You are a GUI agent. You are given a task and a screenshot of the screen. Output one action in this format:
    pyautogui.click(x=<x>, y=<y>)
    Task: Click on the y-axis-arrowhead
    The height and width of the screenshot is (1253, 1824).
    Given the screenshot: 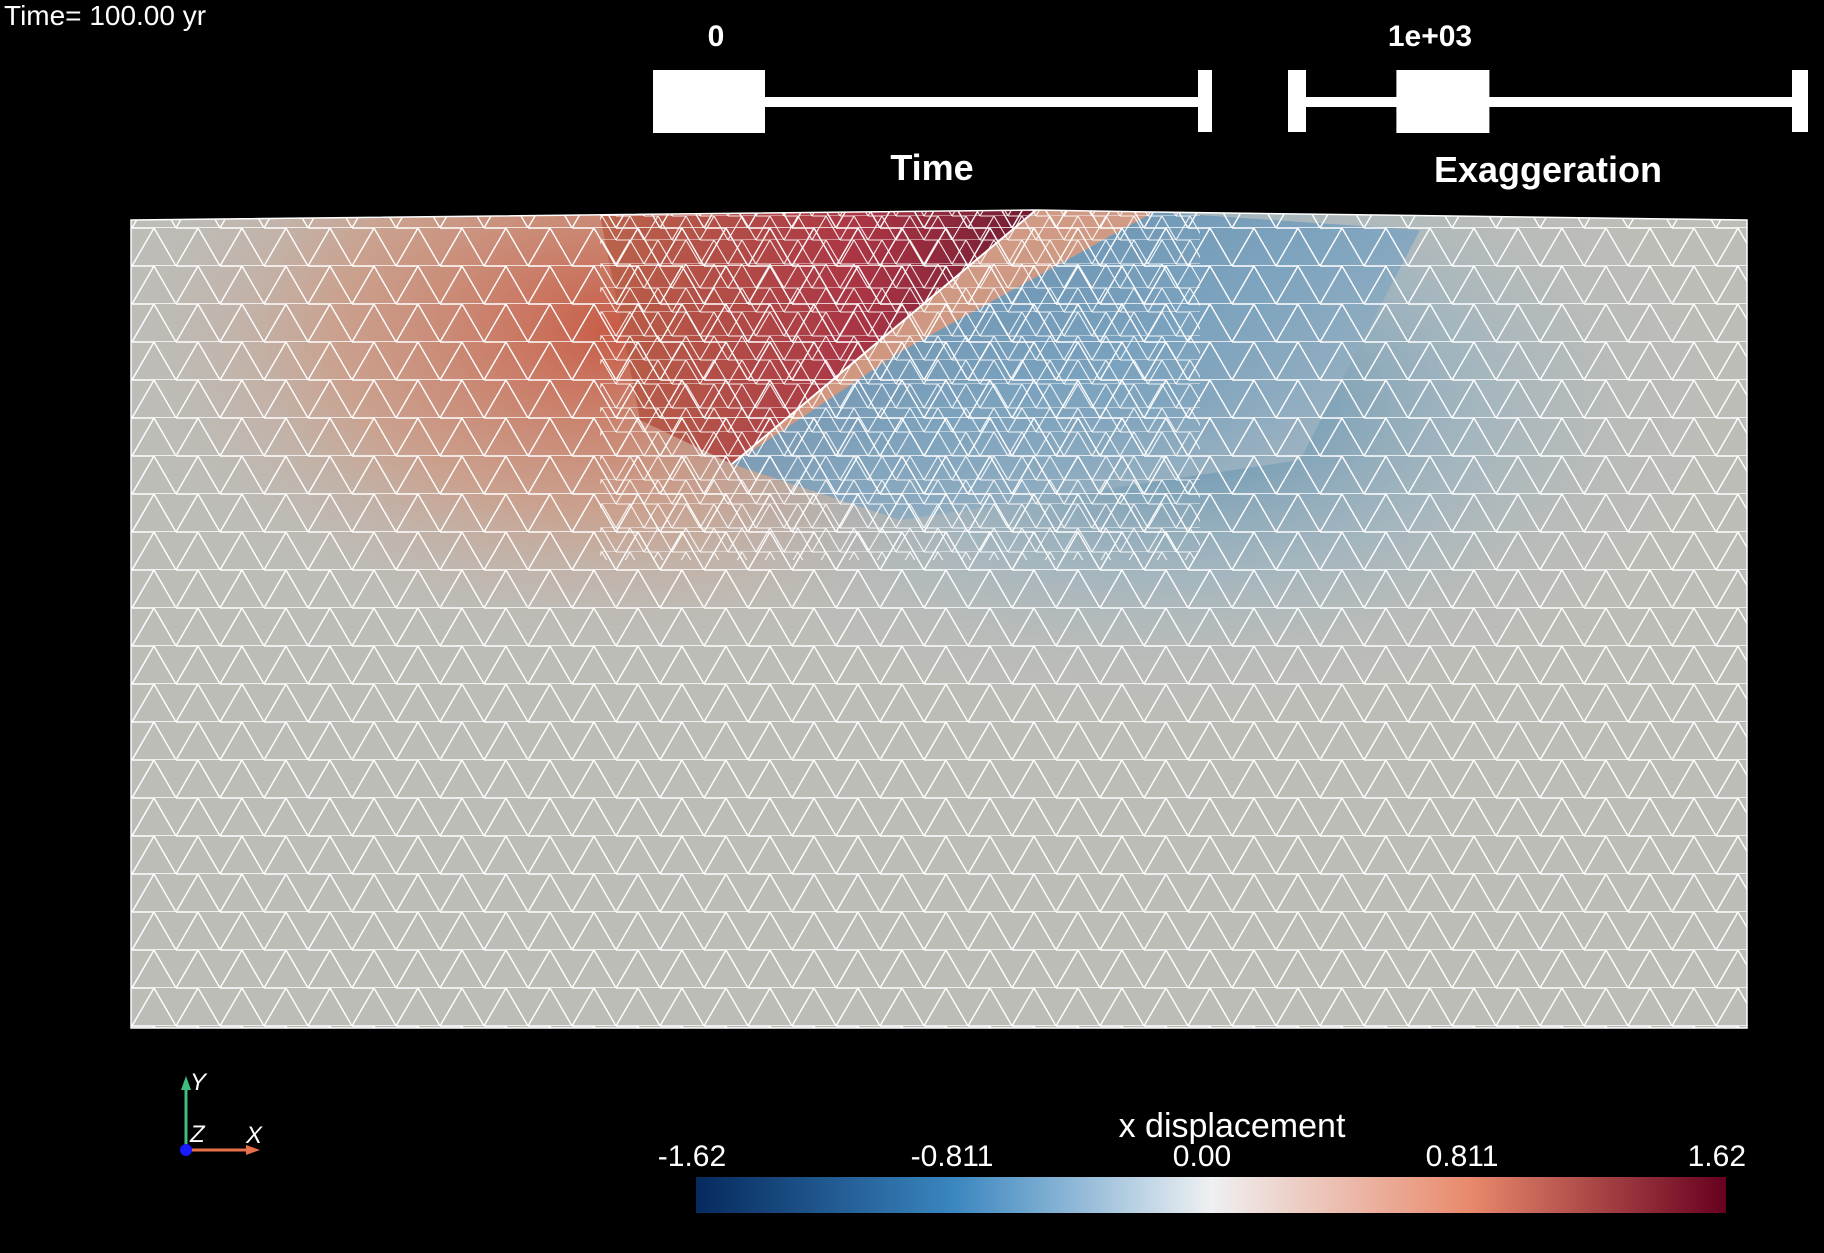 What is the action you would take?
    pyautogui.click(x=186, y=1083)
    